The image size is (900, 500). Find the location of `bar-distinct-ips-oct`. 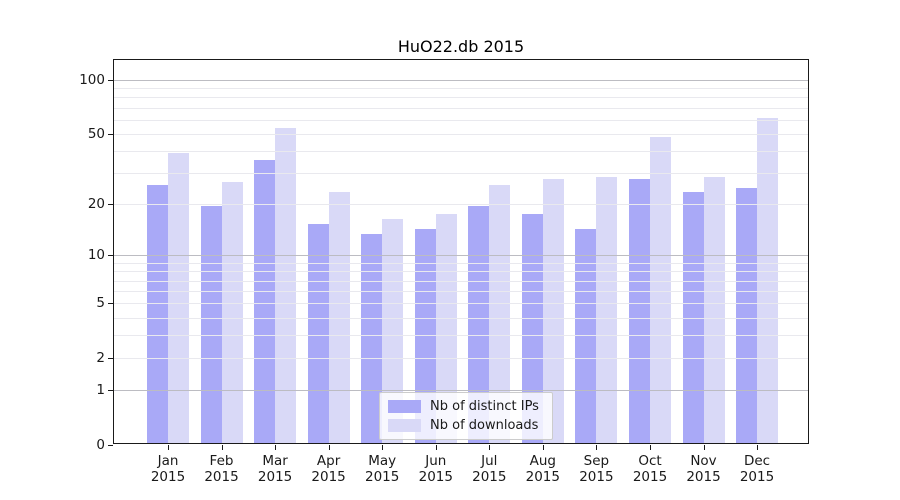

bar-distinct-ips-oct is located at coordinates (639, 311).